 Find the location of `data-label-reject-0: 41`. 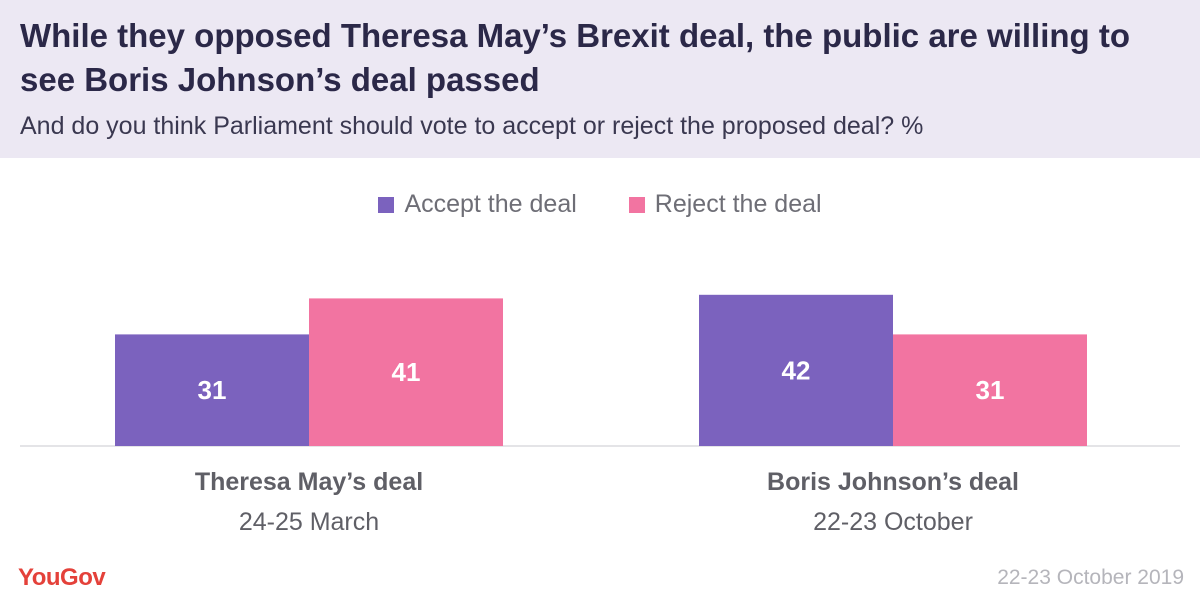

data-label-reject-0: 41 is located at coordinates (406, 372).